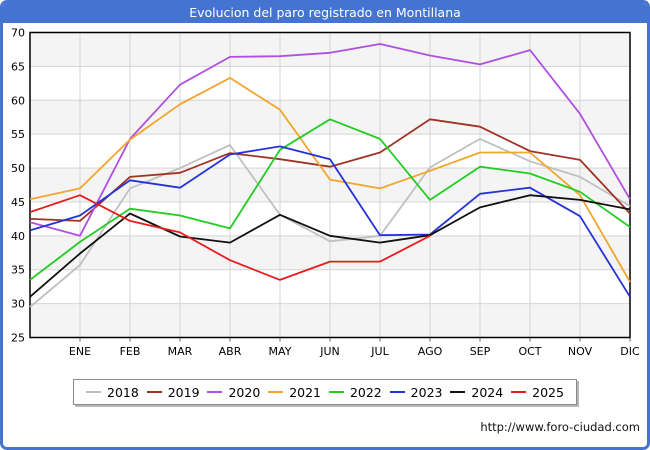  I want to click on legend-item-2021: 2021, so click(294, 392).